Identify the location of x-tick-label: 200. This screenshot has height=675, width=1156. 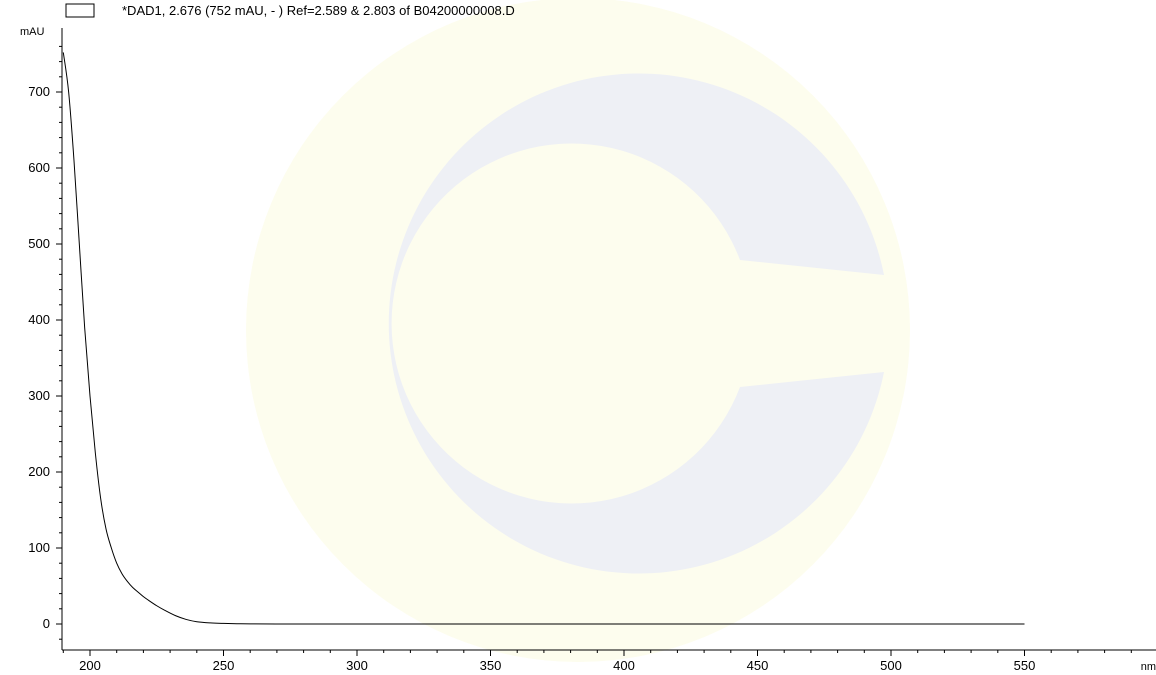
(90, 665).